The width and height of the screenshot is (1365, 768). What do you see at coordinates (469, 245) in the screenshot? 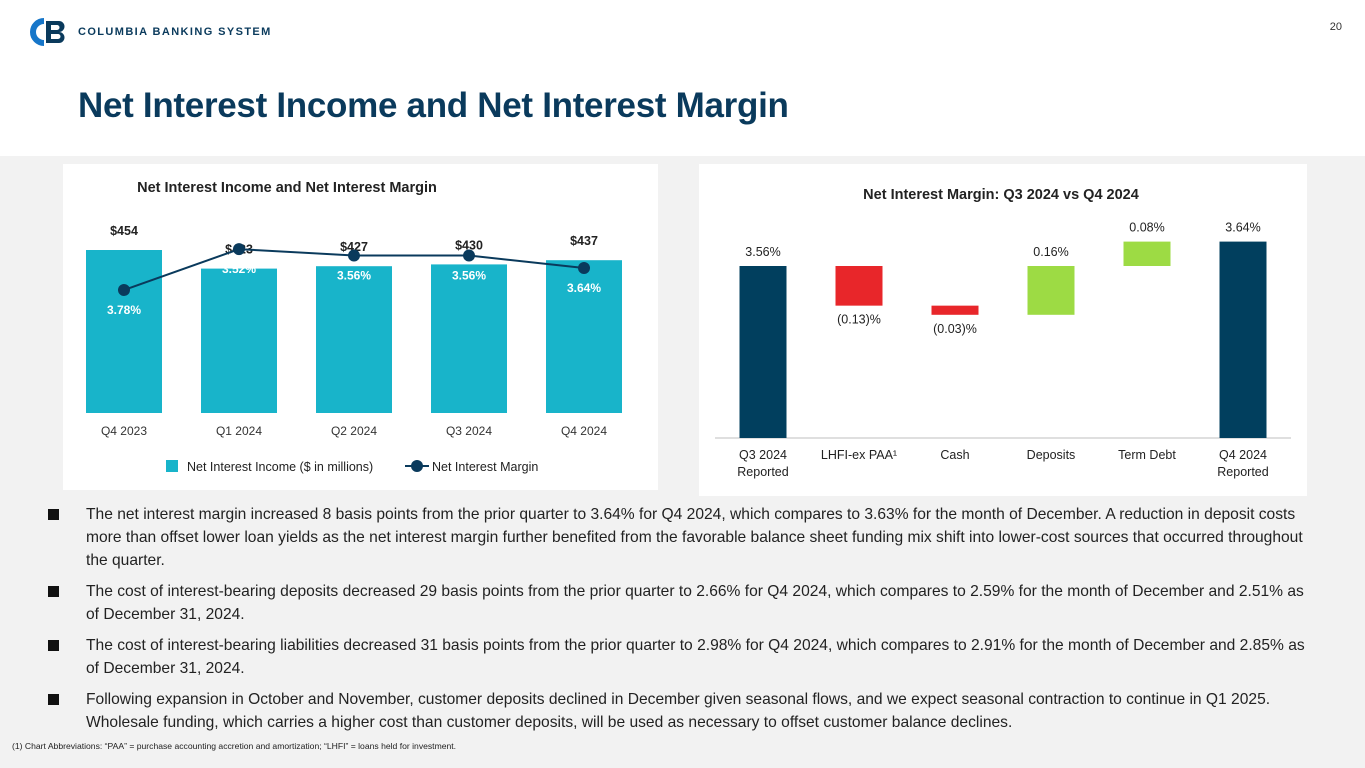
I see `nii-value-label: $430` at bounding box center [469, 245].